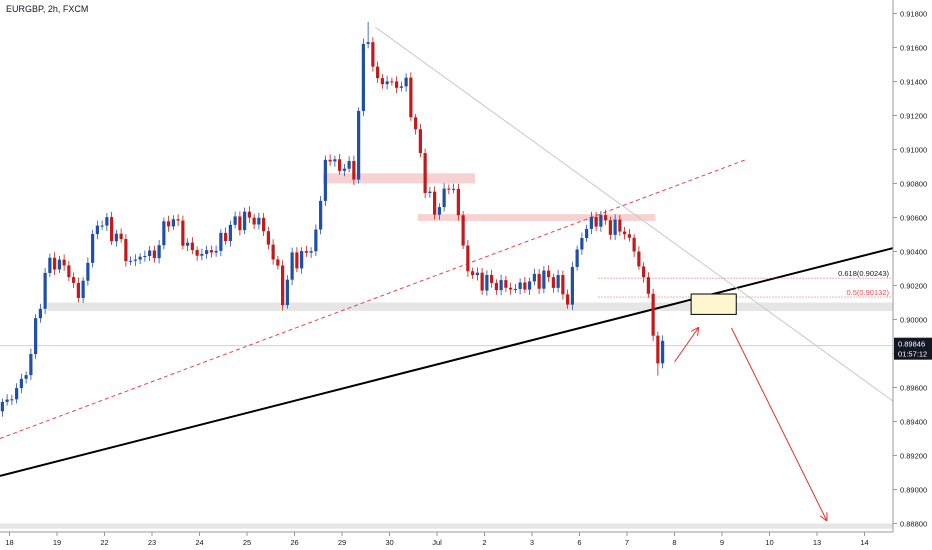 Image resolution: width=932 pixels, height=550 pixels. Describe the element at coordinates (446, 539) in the screenshot. I see `time-axis: 18 19 22 23 24 25 26 29 30 Jul 2 3 6 7 8 9 10 13 14` at that location.